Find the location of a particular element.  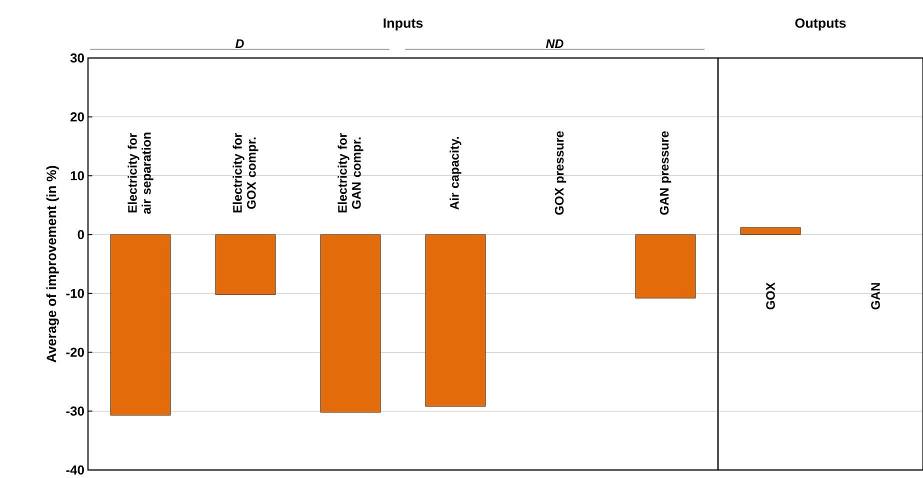

x-tick-label: GOX is located at coordinates (770, 296).